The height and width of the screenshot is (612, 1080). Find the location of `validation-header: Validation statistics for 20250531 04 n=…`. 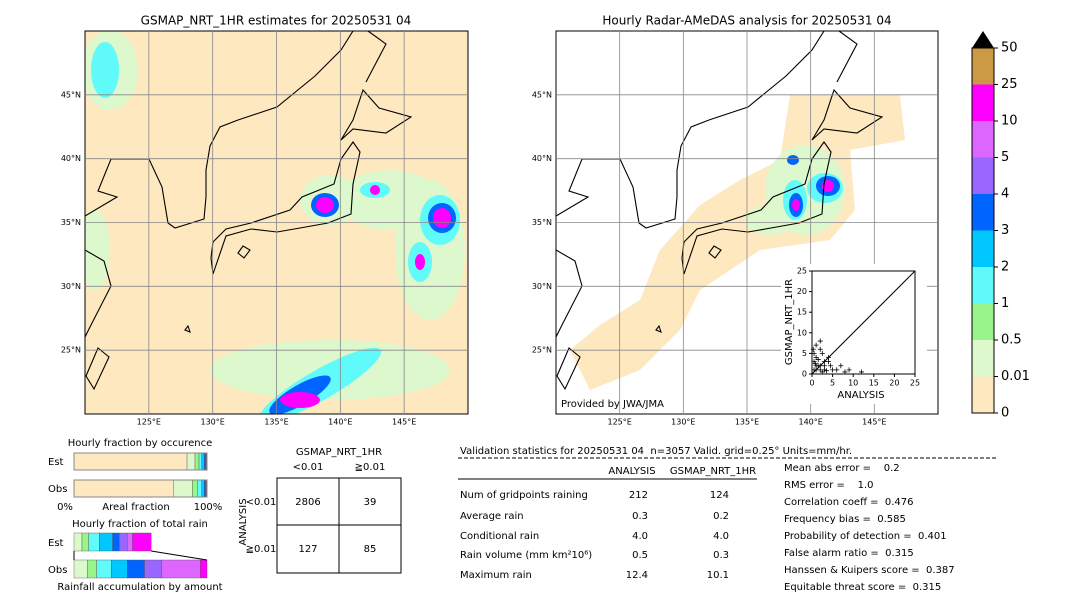

validation-header: Validation statistics for 20250531 04 n=… is located at coordinates (656, 451).